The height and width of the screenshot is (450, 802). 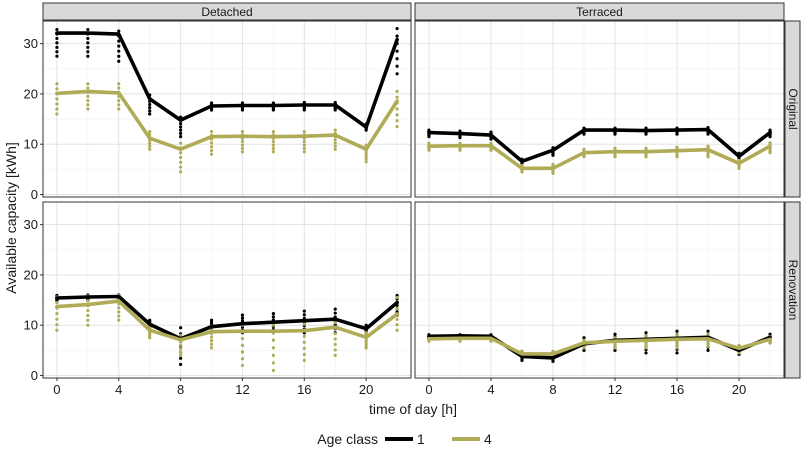 What do you see at coordinates (31, 274) in the screenshot?
I see `y-tick-label: 20` at bounding box center [31, 274].